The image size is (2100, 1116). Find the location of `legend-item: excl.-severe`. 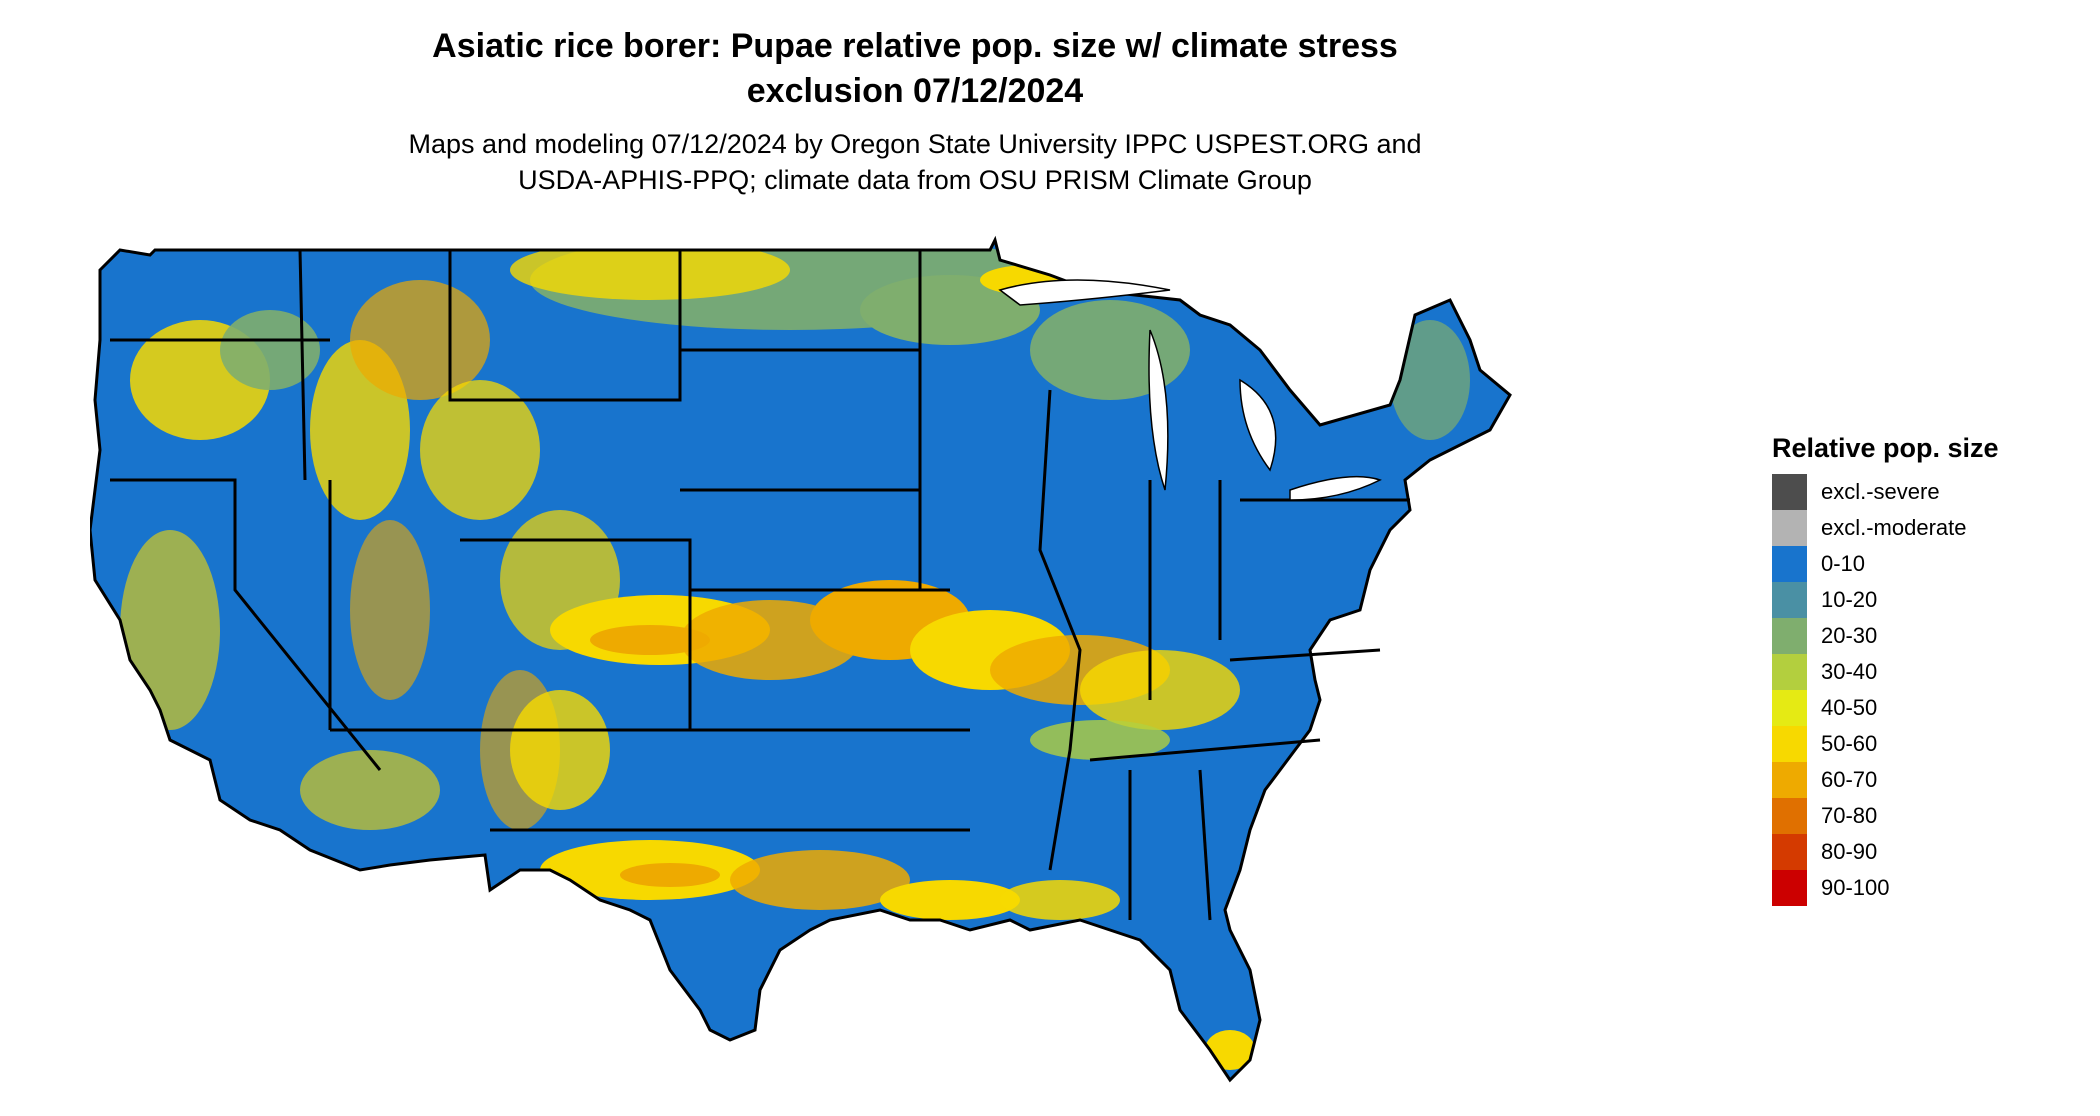

legend-item: excl.-severe is located at coordinates (1885, 492).